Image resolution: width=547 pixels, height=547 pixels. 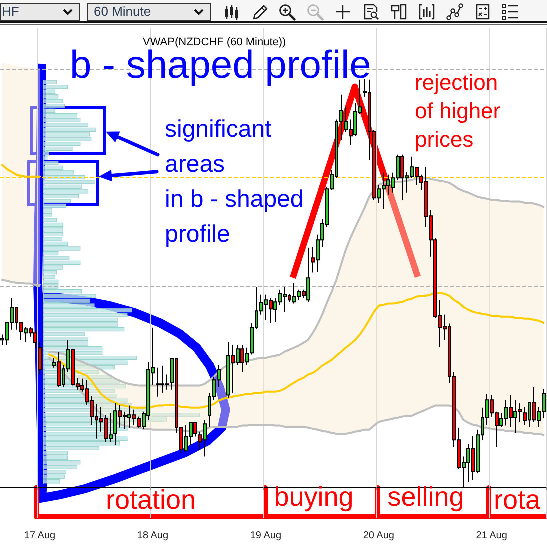 What do you see at coordinates (153, 536) in the screenshot?
I see `x-tick-label: 18 Aug` at bounding box center [153, 536].